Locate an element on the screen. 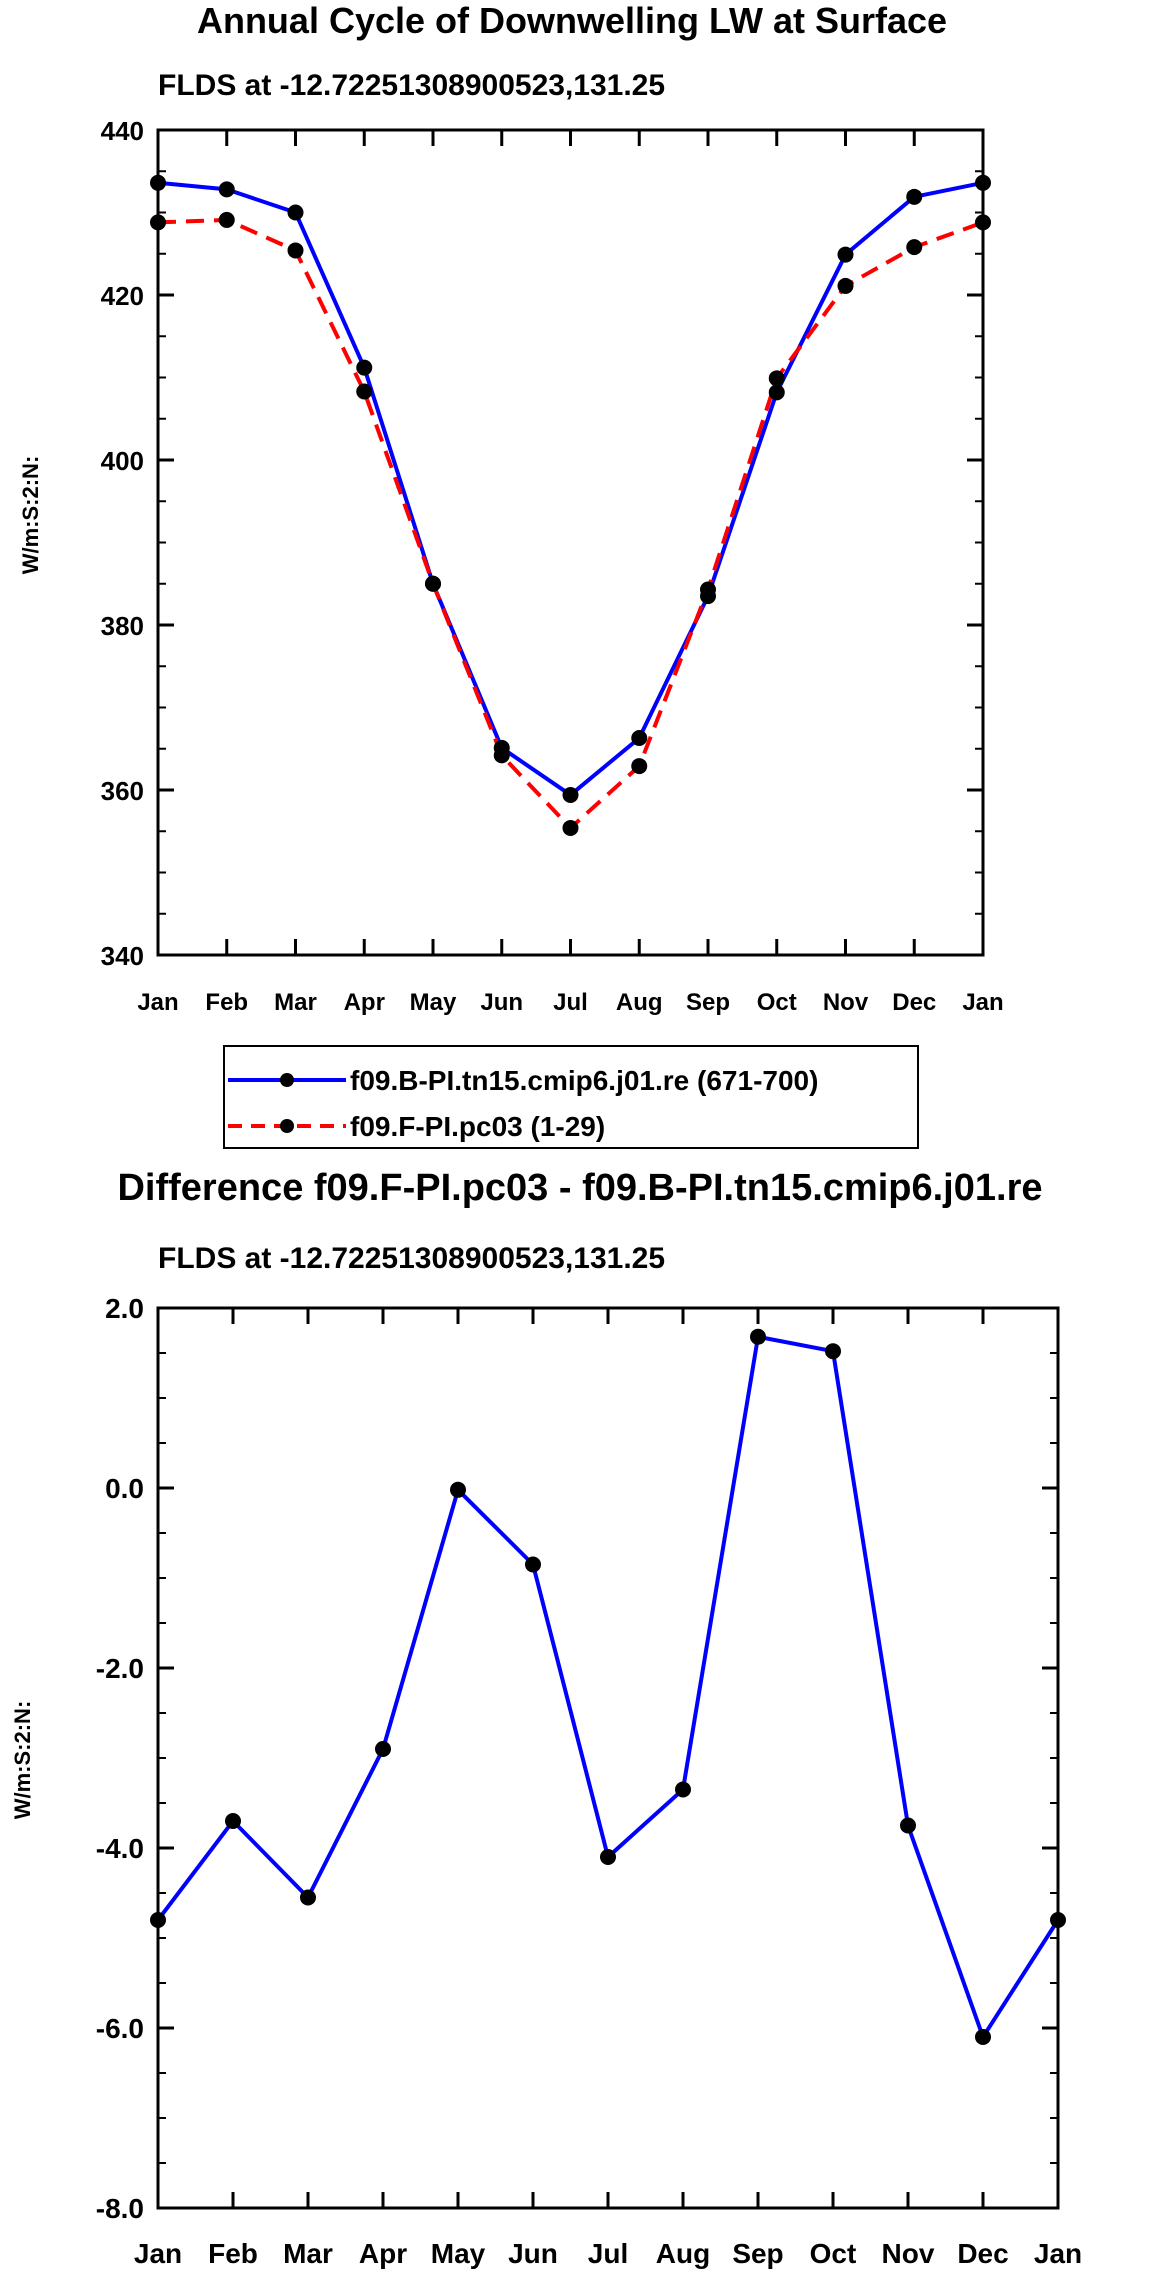 This screenshot has width=1161, height=2286. ytick-label: 0.0 is located at coordinates (124, 1488).